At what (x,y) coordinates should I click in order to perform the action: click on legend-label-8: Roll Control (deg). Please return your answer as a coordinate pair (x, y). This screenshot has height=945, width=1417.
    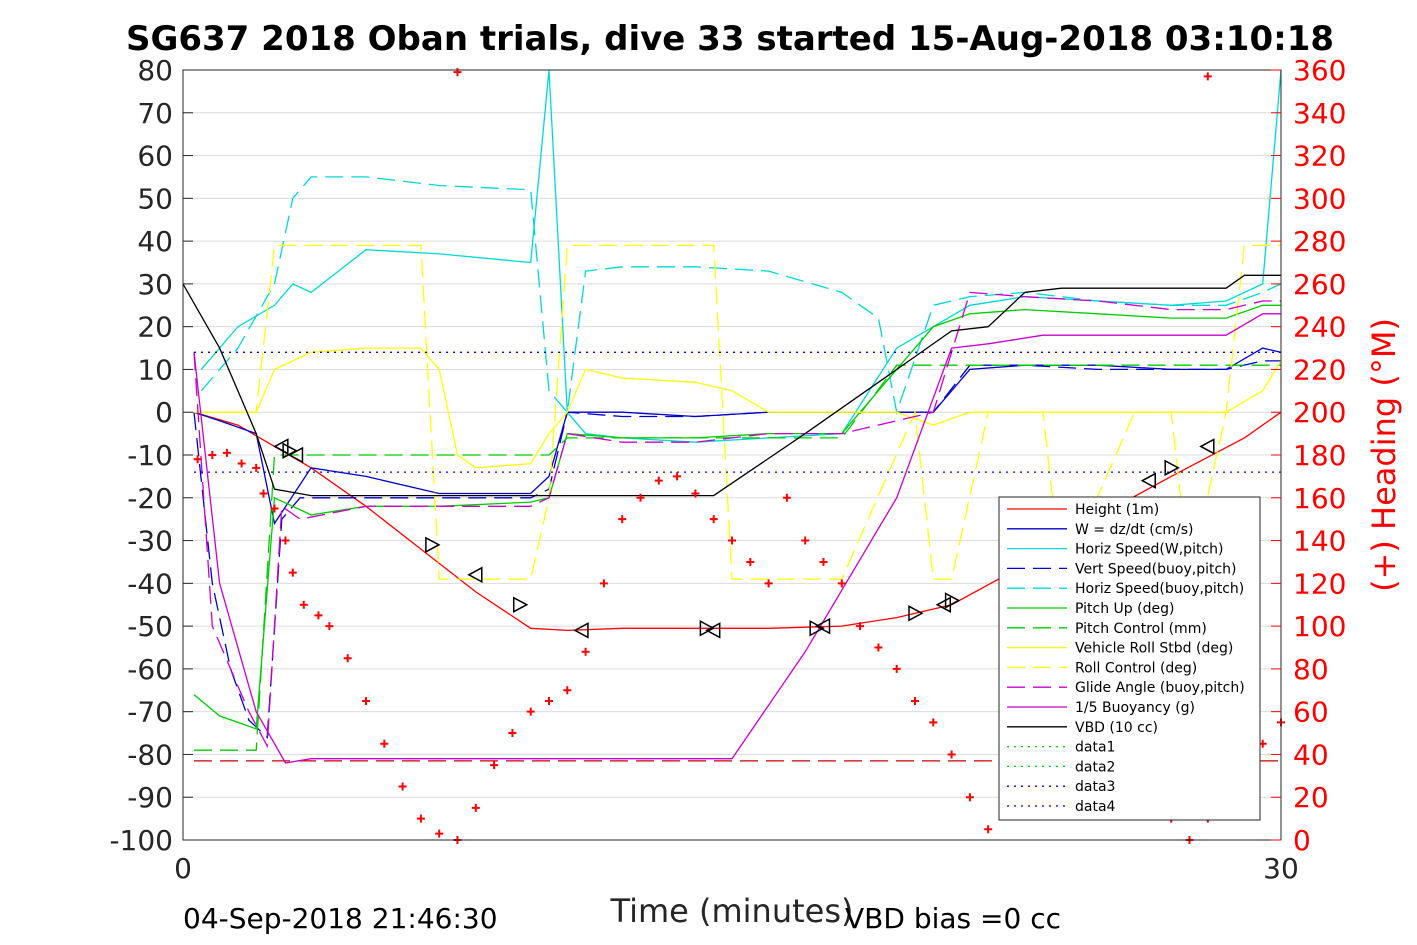
    Looking at the image, I should click on (1136, 668).